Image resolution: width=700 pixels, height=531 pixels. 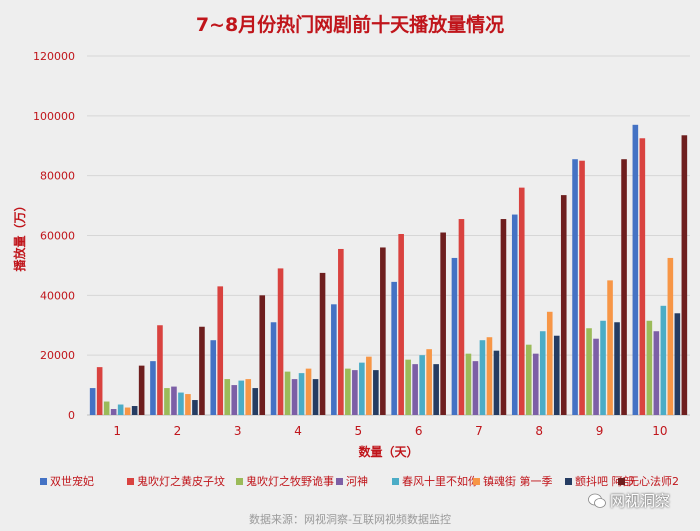 What do you see at coordinates (71, 415) in the screenshot?
I see `y-tick-label: 0` at bounding box center [71, 415].